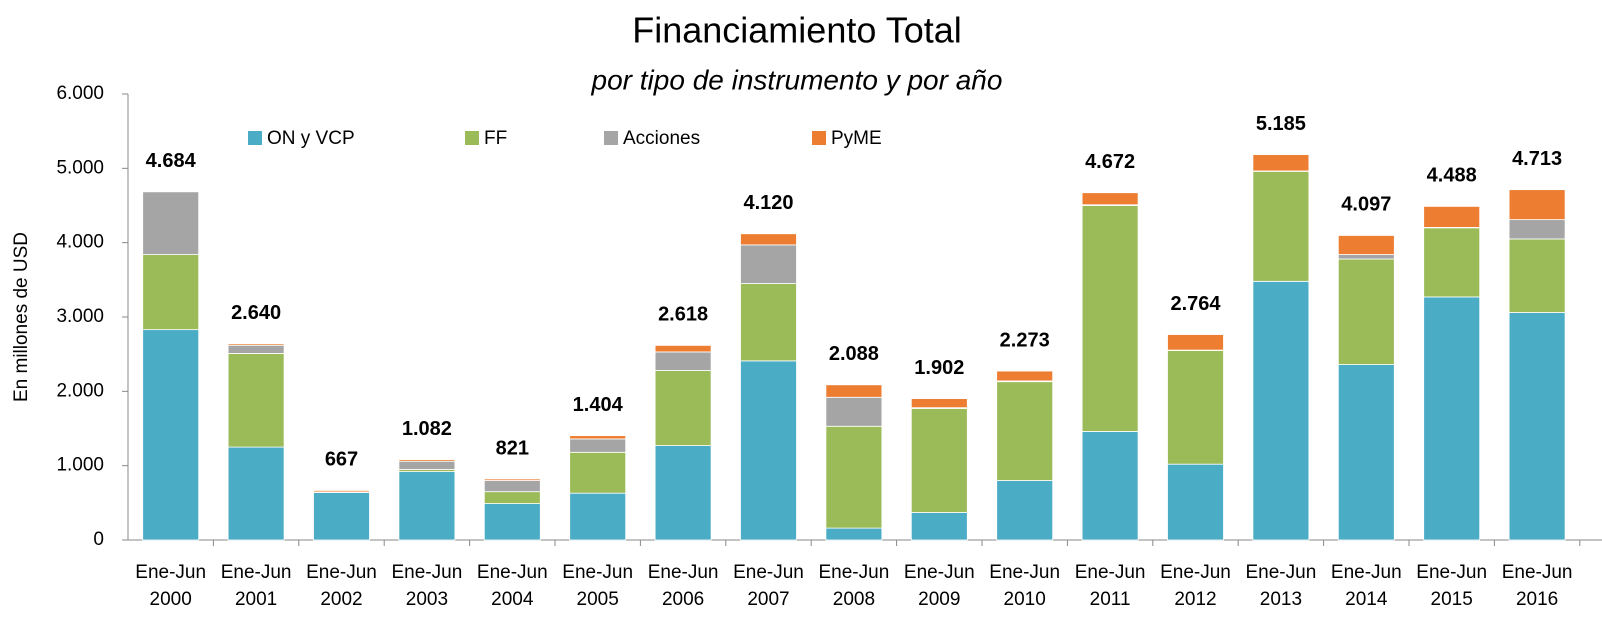 This screenshot has width=1602, height=621. I want to click on total-label: 4.120, so click(768, 203).